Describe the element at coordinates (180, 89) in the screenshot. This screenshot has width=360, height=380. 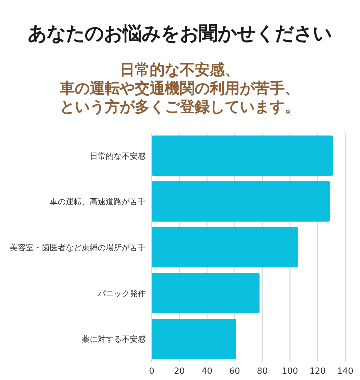
I see `text: 車の運転や交通機関の利用が苦手、` at that location.